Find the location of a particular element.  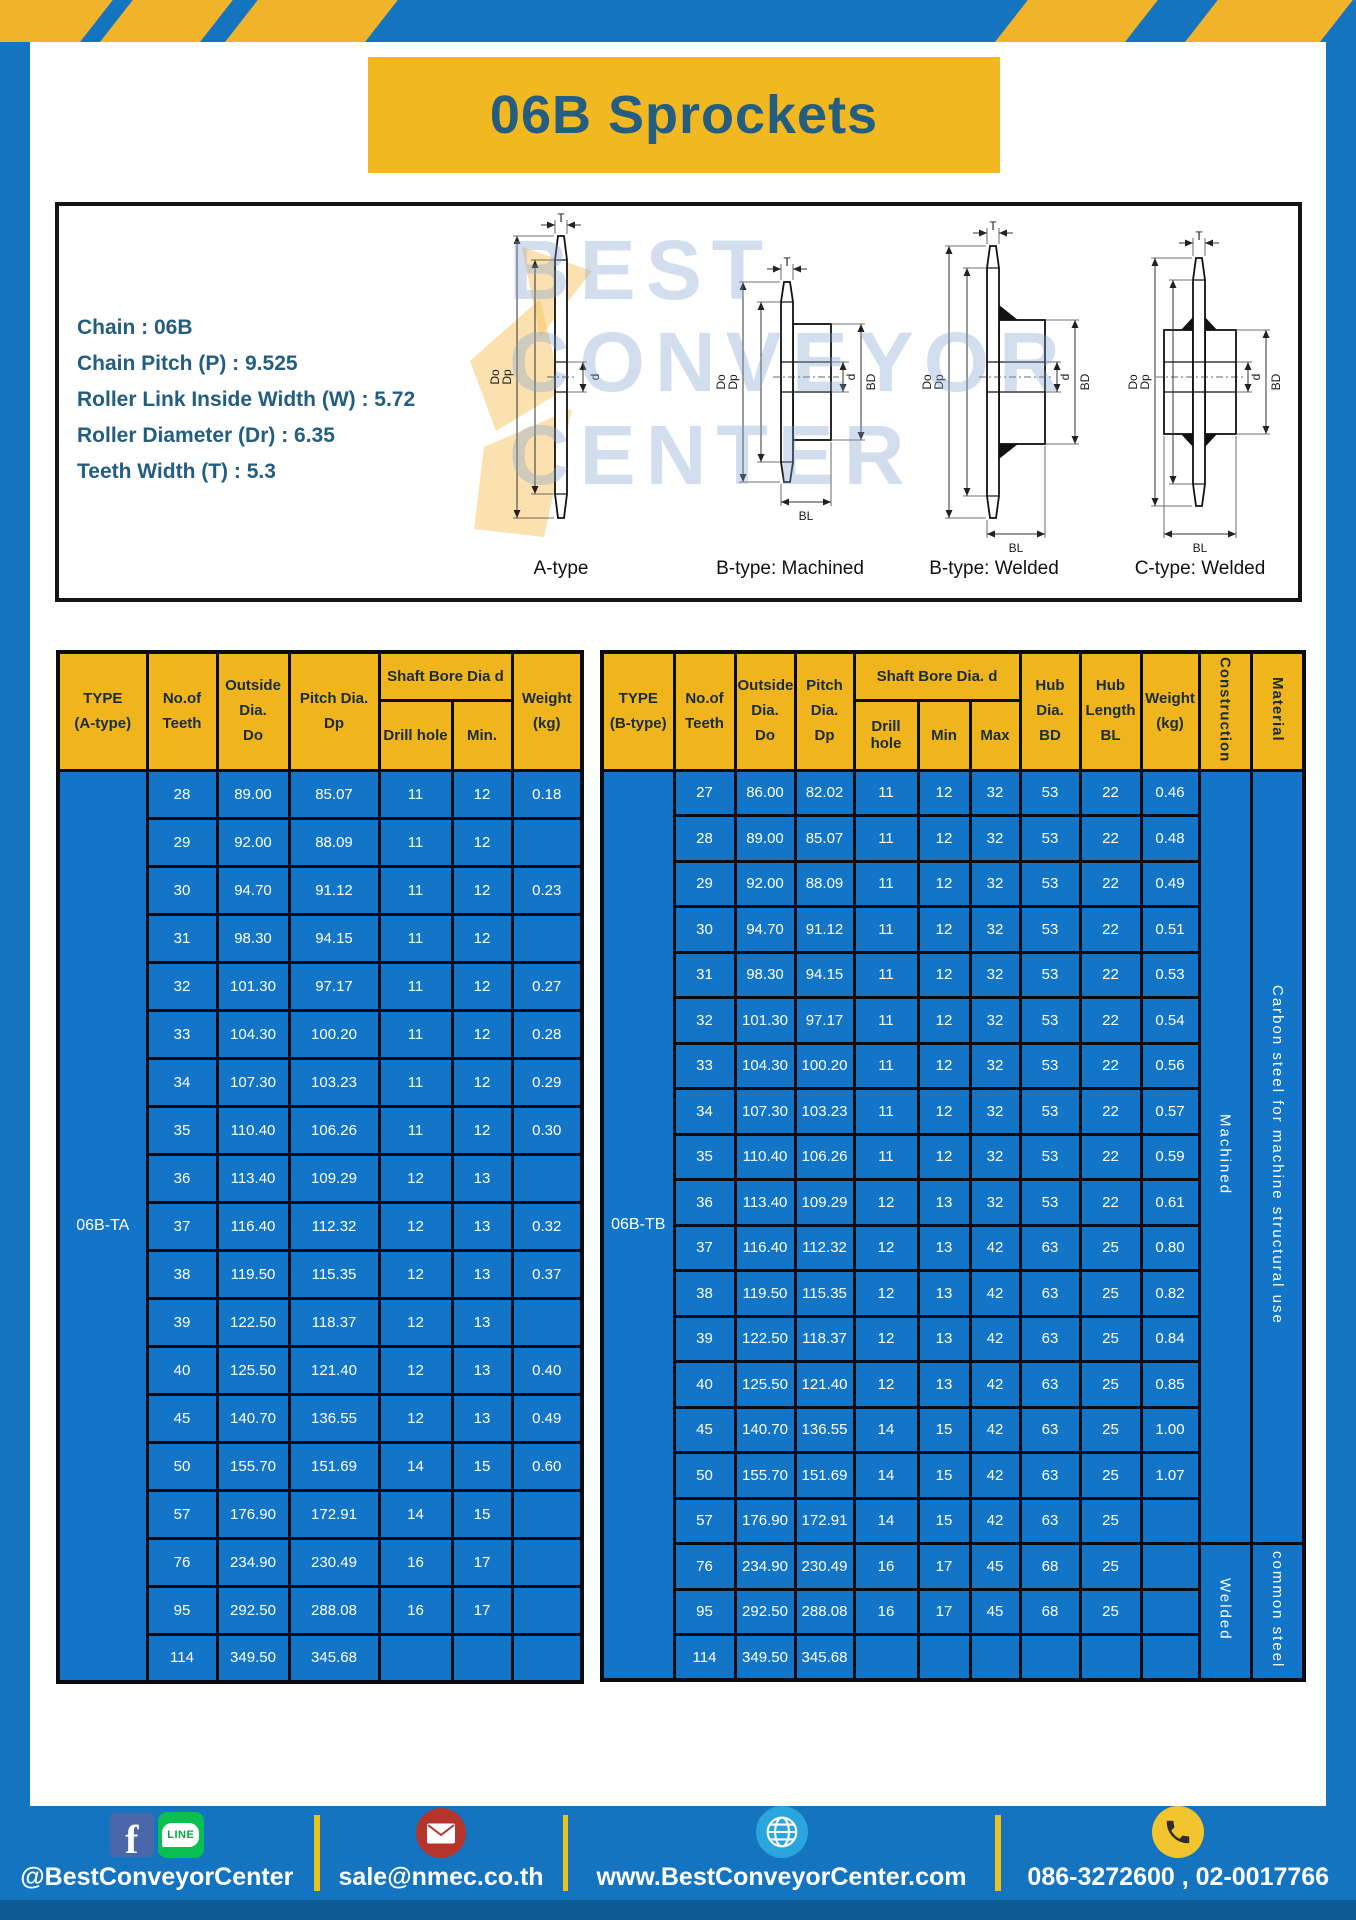

cell-outside-dia: 89.00 is located at coordinates (765, 838).